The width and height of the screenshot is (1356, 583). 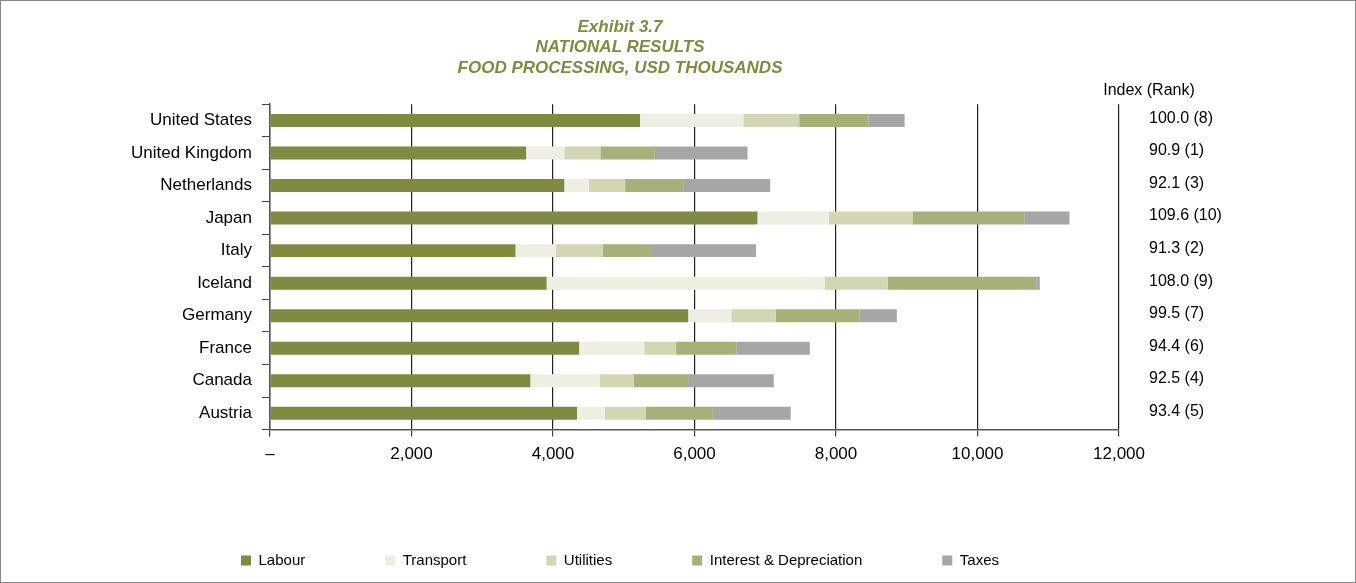 I want to click on y-tick-label: France, so click(x=225, y=347).